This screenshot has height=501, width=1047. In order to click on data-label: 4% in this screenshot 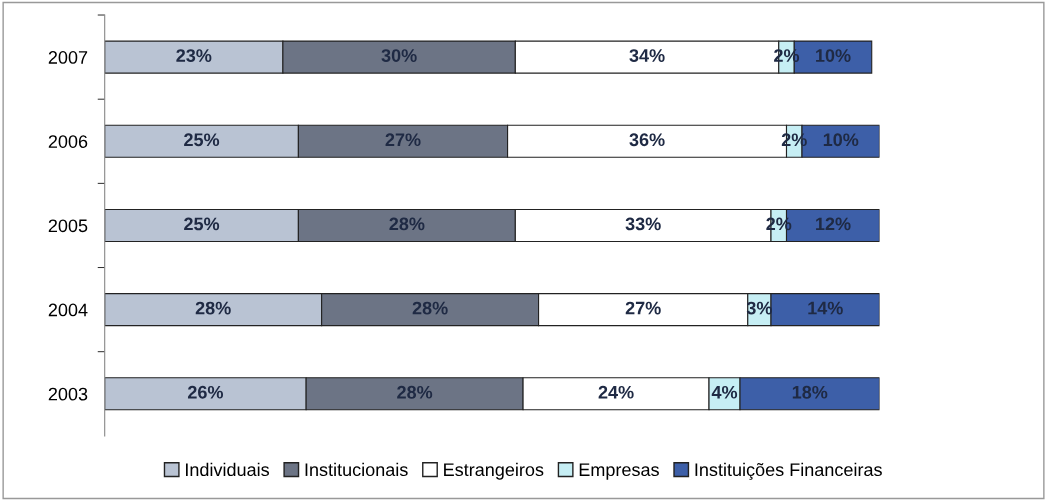, I will do `click(724, 392)`.